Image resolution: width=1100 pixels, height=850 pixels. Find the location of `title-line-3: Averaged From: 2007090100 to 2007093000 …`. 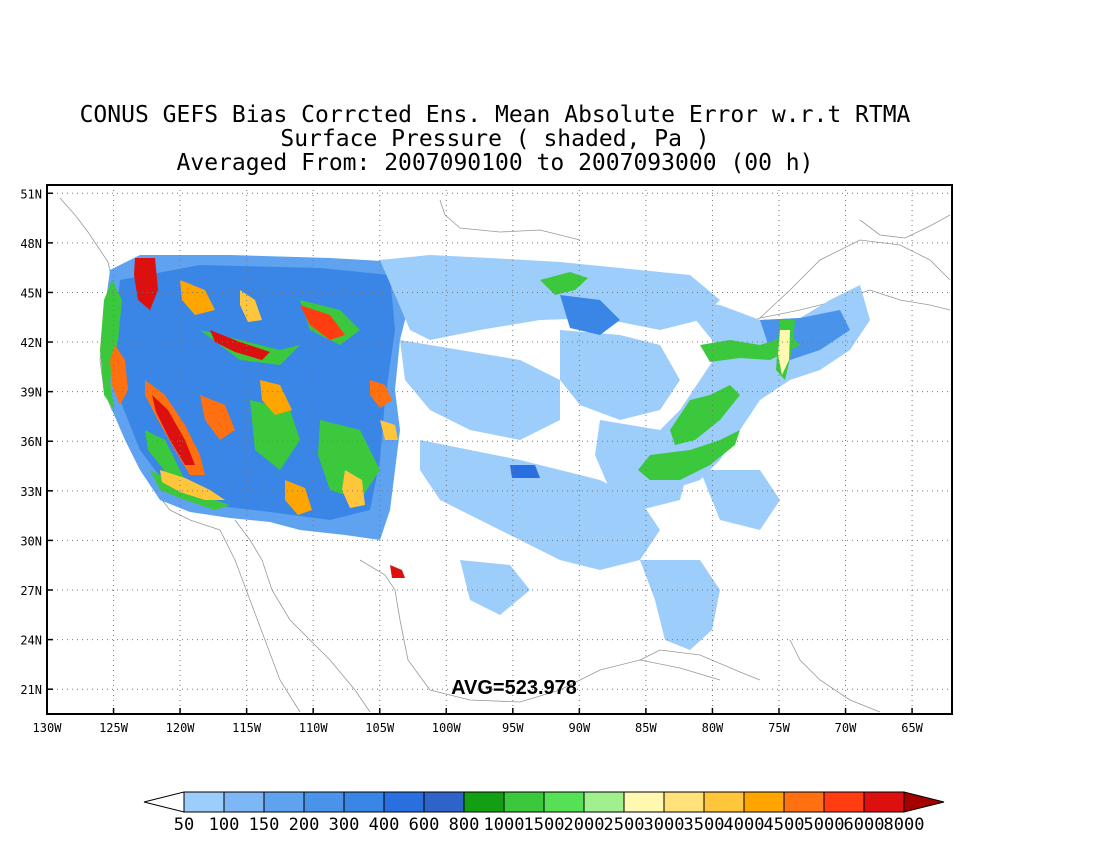

title-line-3: Averaged From: 2007090100 to 2007093000 … is located at coordinates (495, 163).